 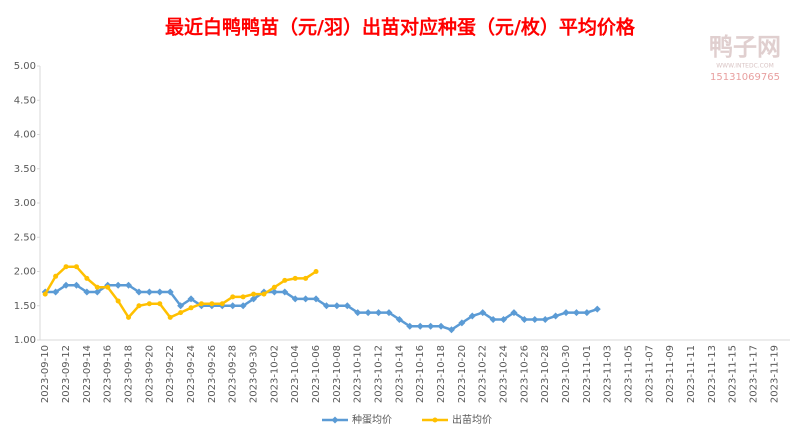 What do you see at coordinates (25, 203) in the screenshot?
I see `y-tick-label: 3.00` at bounding box center [25, 203].